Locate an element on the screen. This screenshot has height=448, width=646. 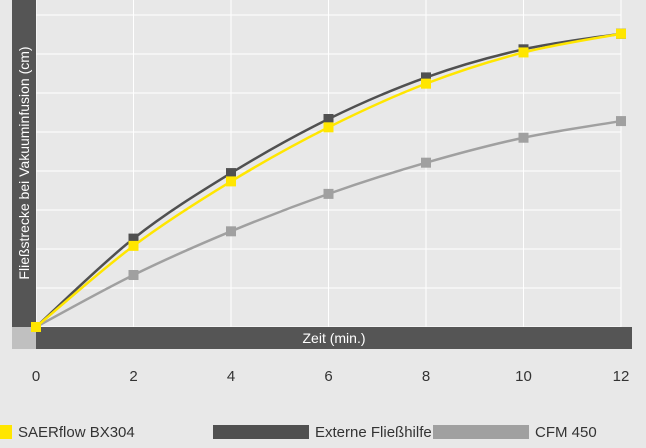
x-tick-label: 6 is located at coordinates (328, 376).